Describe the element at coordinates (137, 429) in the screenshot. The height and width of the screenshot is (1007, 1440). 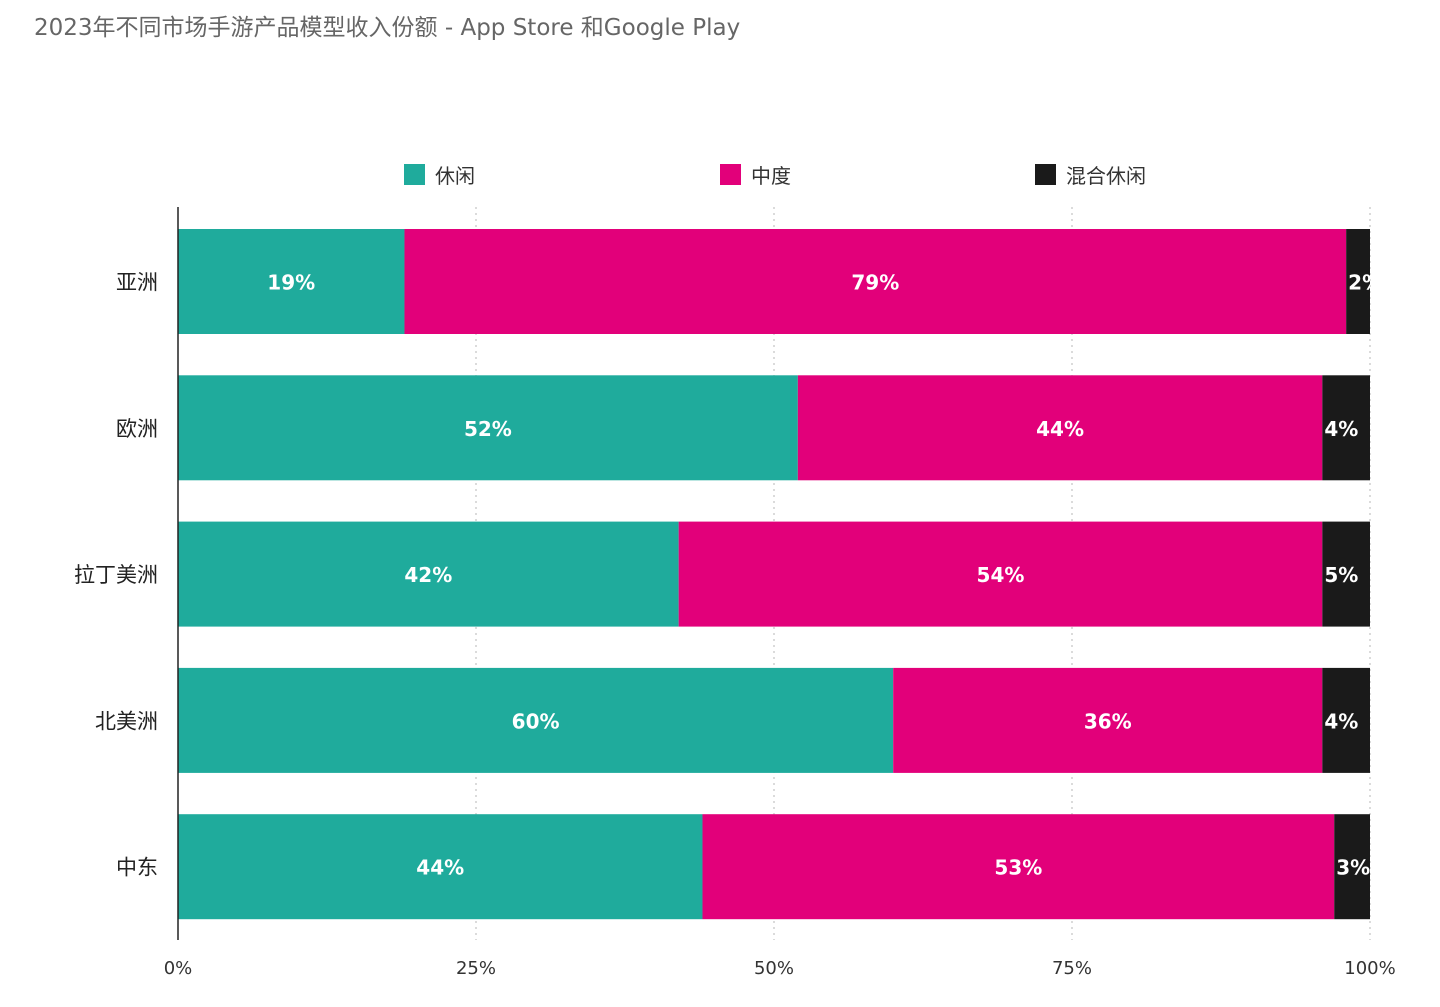
I see `category-label: 欧洲` at that location.